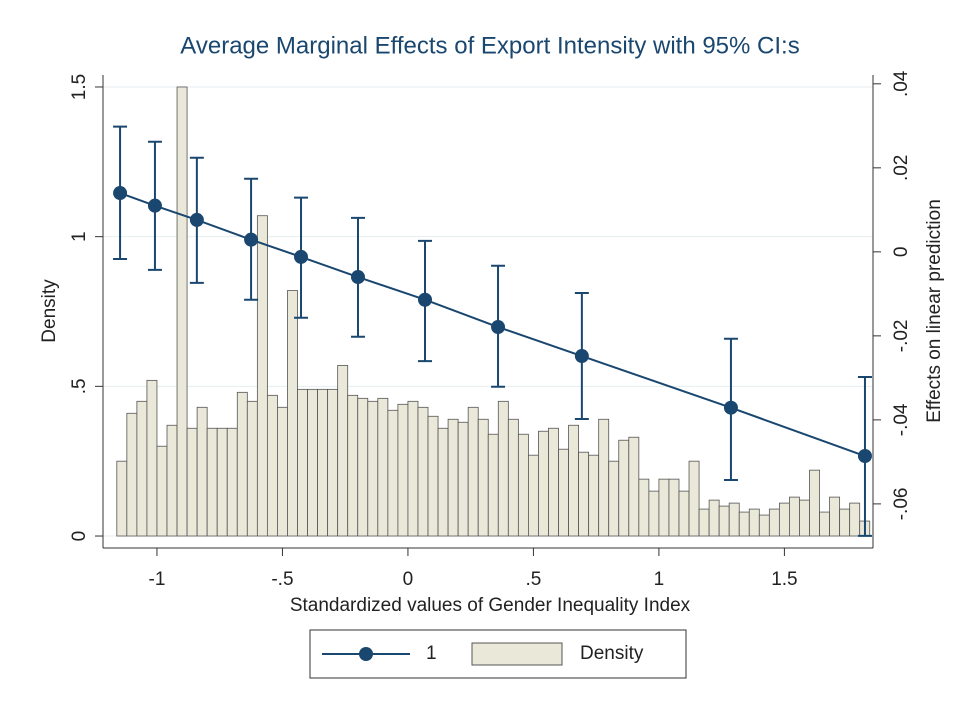 This screenshot has height=704, width=964. I want to click on x-tick-label: .5, so click(533, 579).